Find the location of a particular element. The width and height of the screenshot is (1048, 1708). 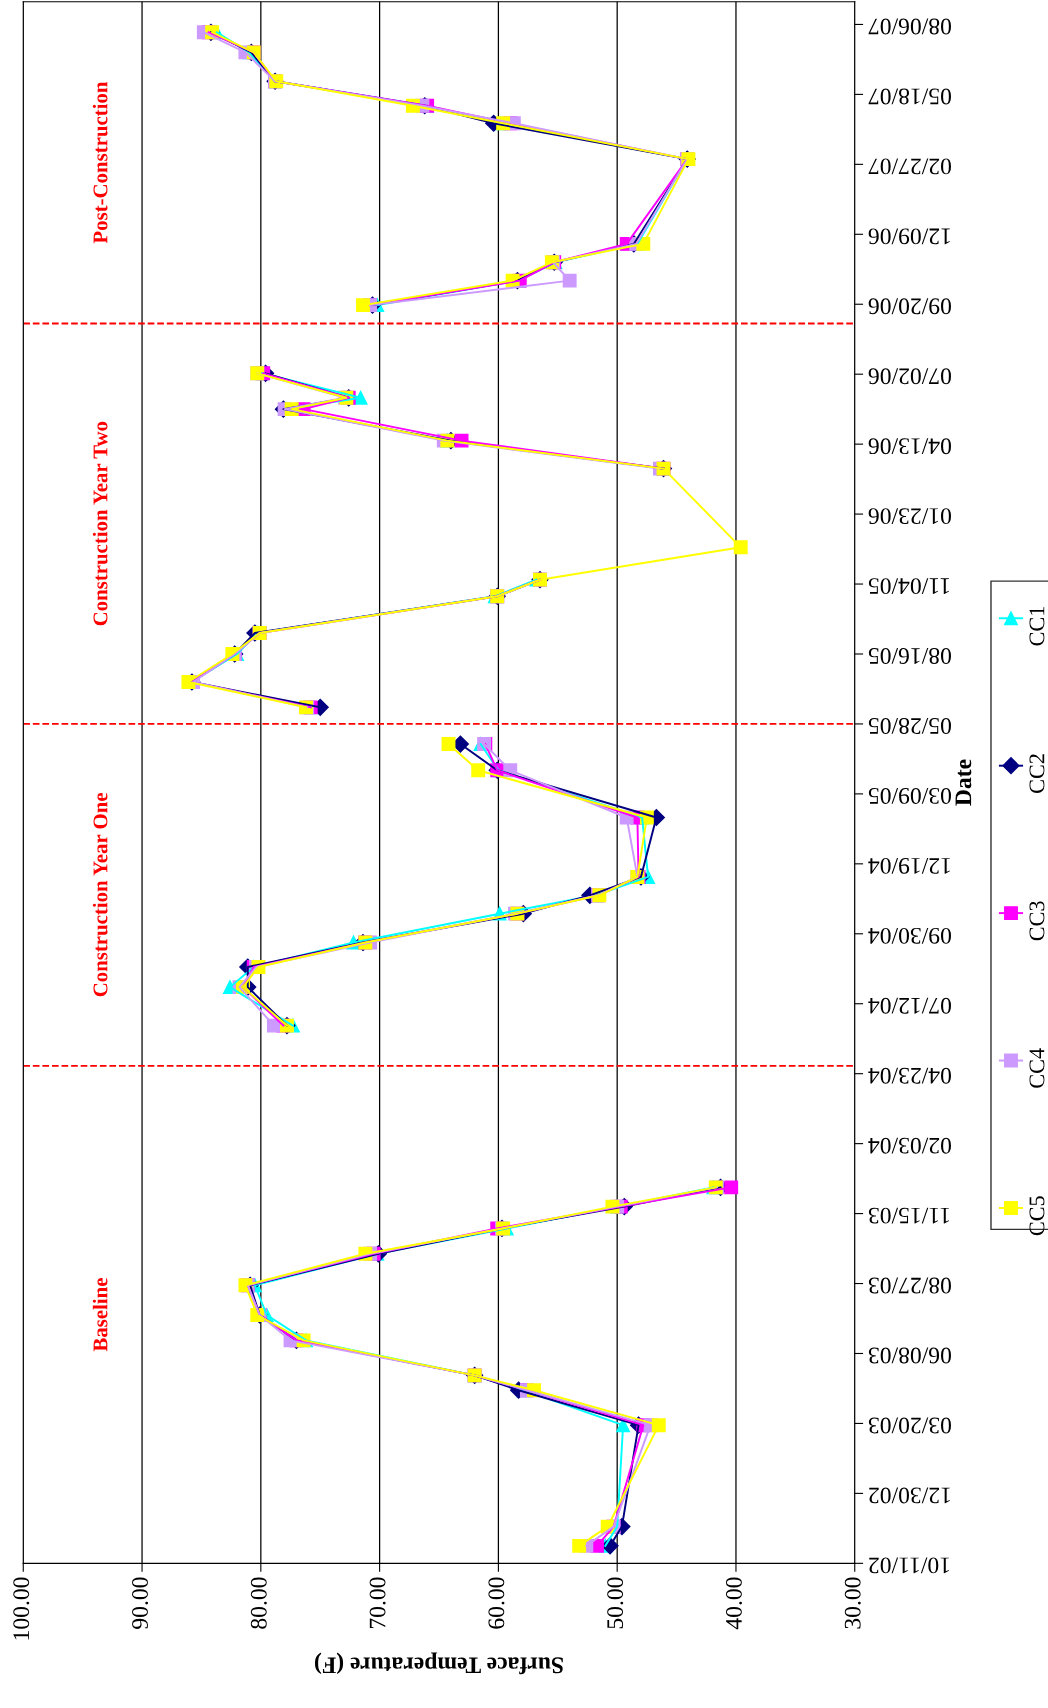

y-tick-label: 11/15/03 is located at coordinates (908, 1215).